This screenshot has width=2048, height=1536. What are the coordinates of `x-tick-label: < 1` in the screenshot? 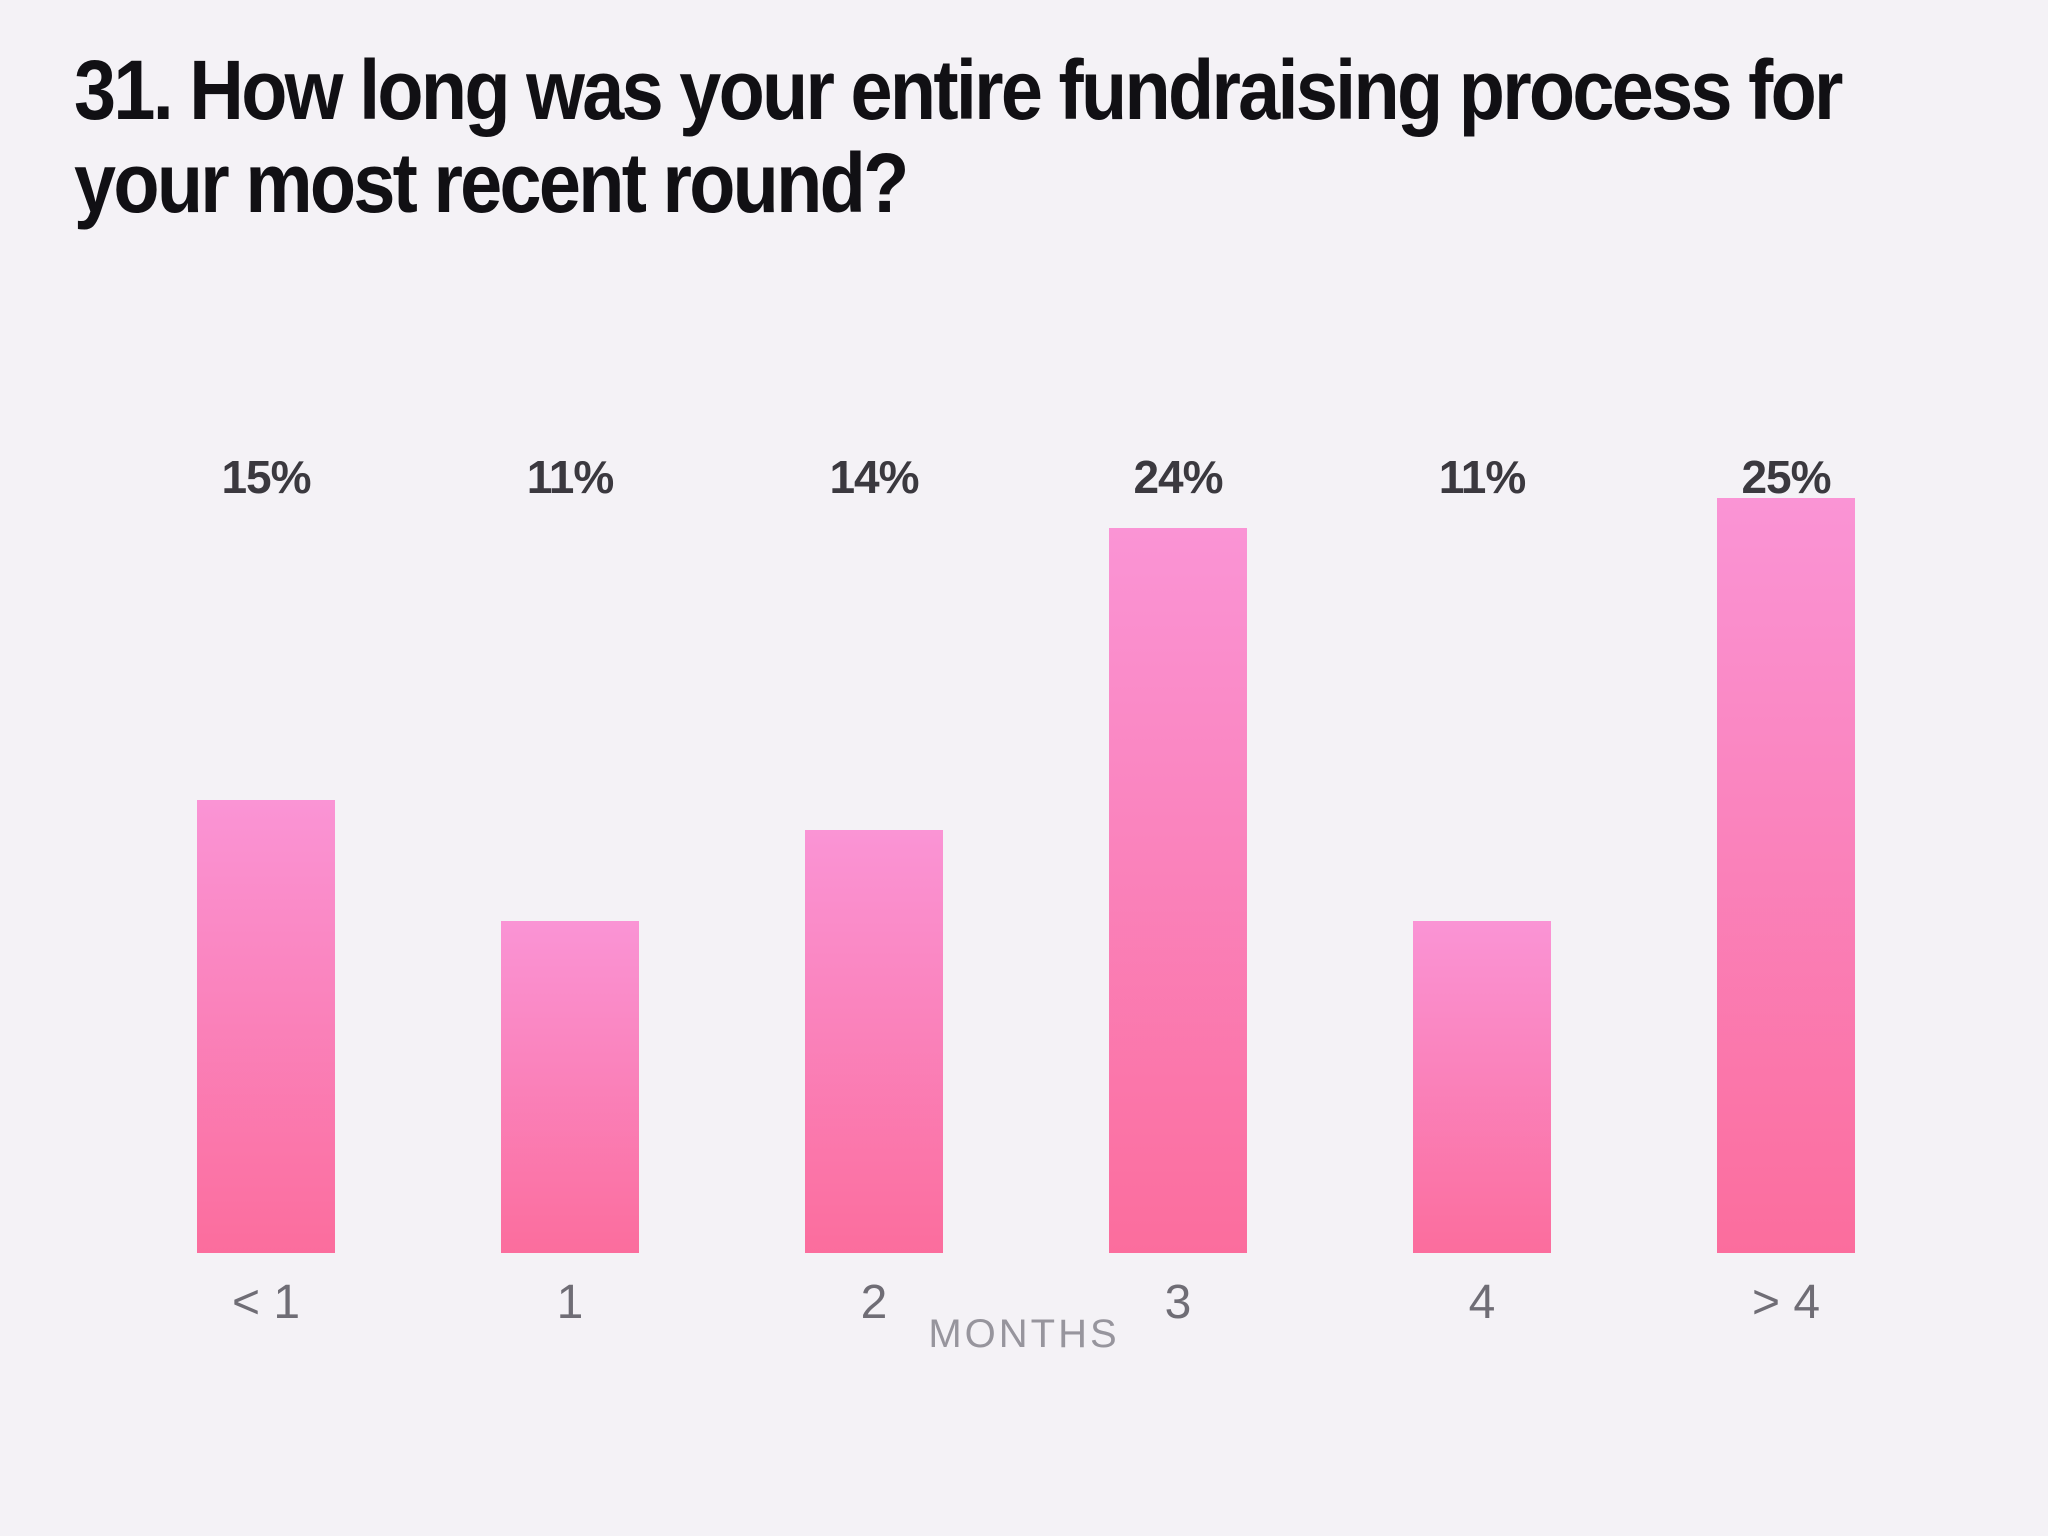 It's located at (266, 1302).